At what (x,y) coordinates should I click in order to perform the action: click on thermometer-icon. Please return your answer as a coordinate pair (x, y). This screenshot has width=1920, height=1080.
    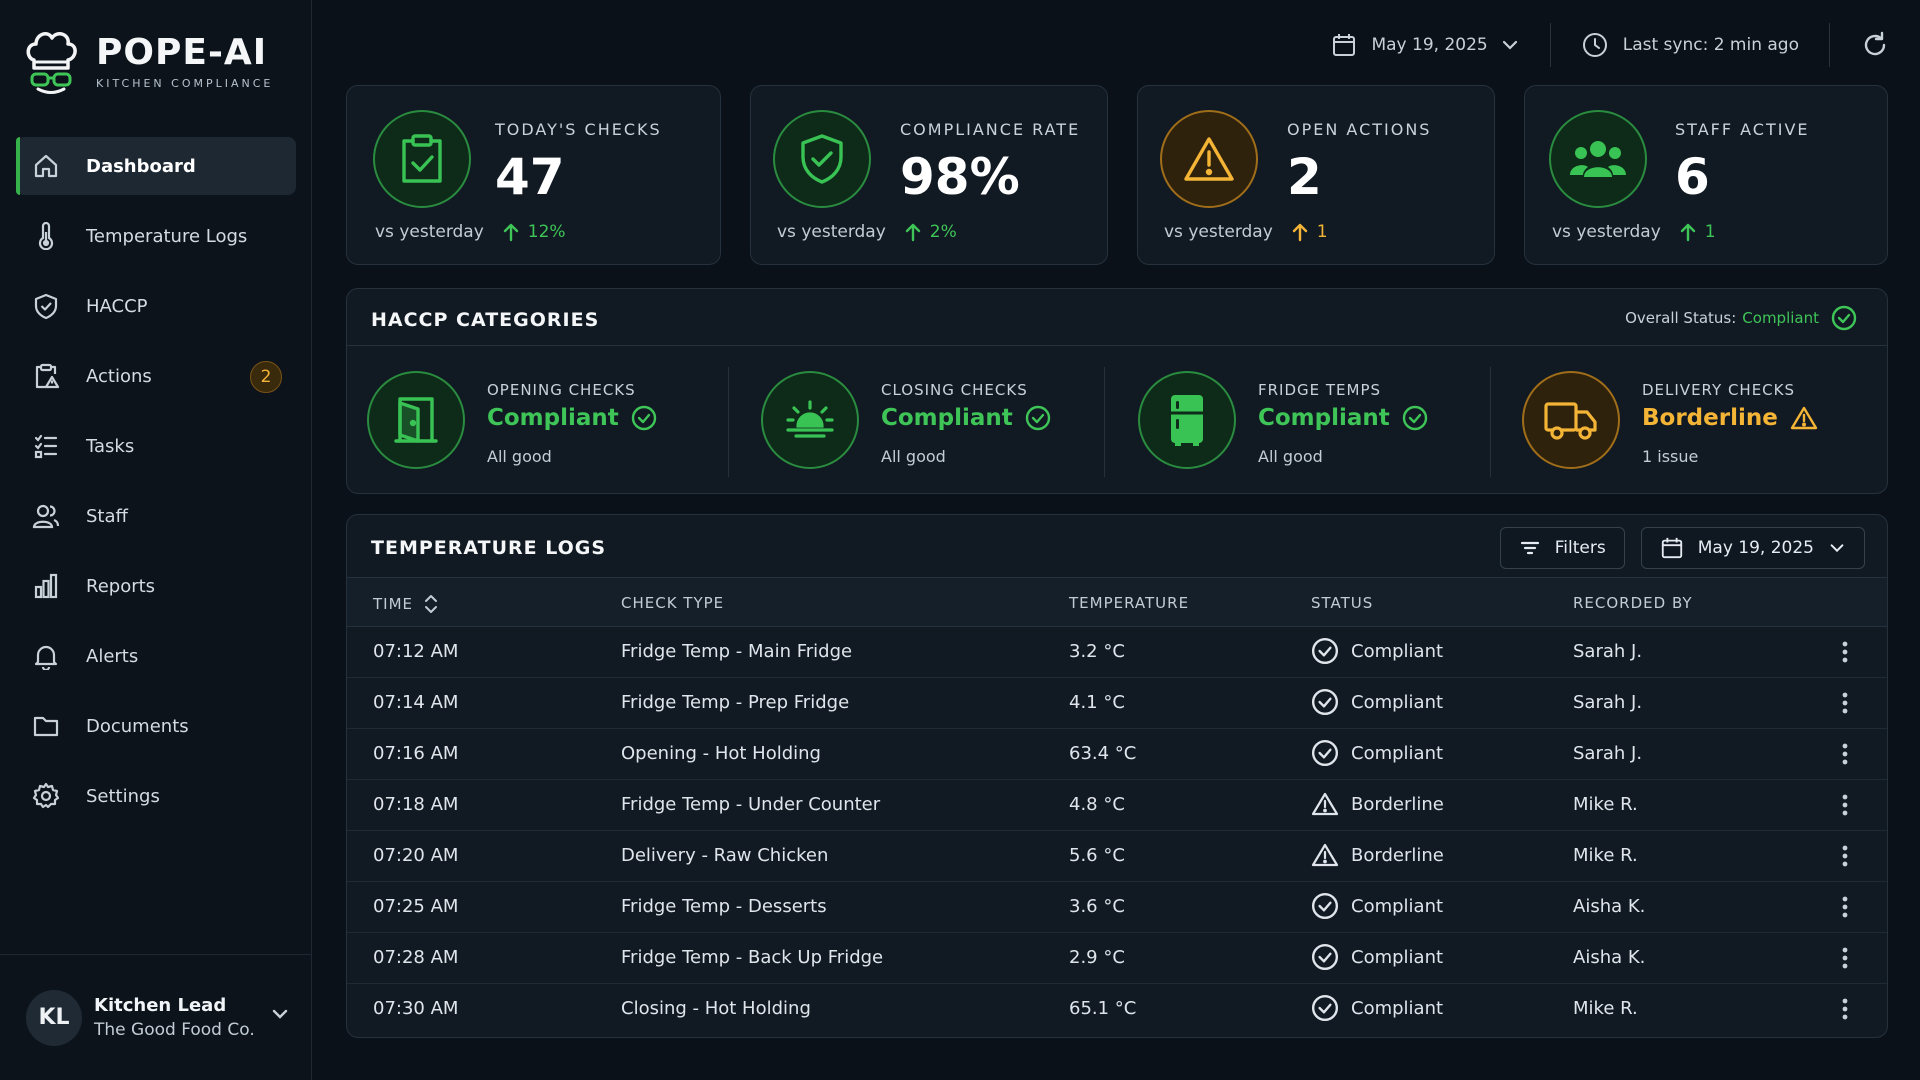
    Looking at the image, I should click on (46, 236).